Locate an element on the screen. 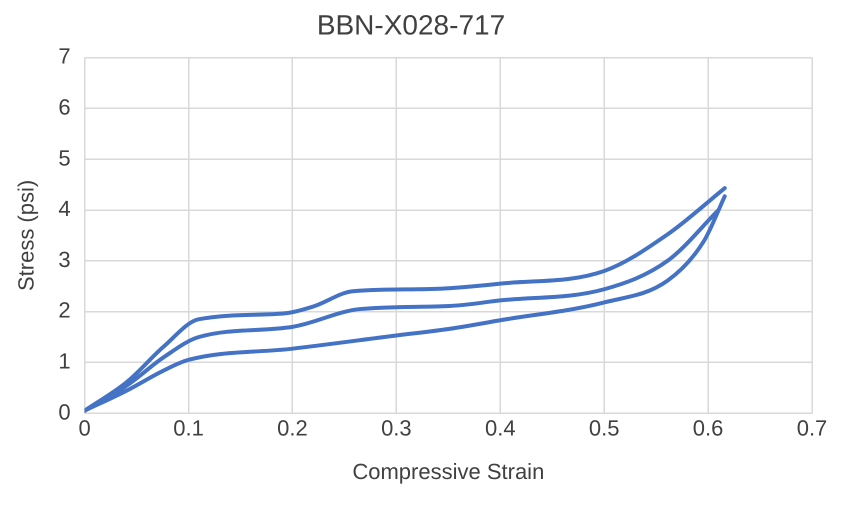  x-tick-label: 0.7 is located at coordinates (812, 427).